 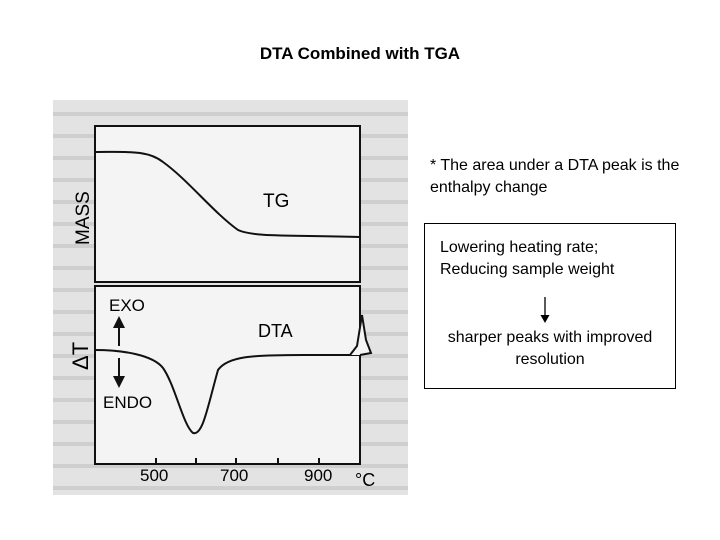 I want to click on box-line-sample-weight: Reducing sample weight, so click(x=527, y=269).